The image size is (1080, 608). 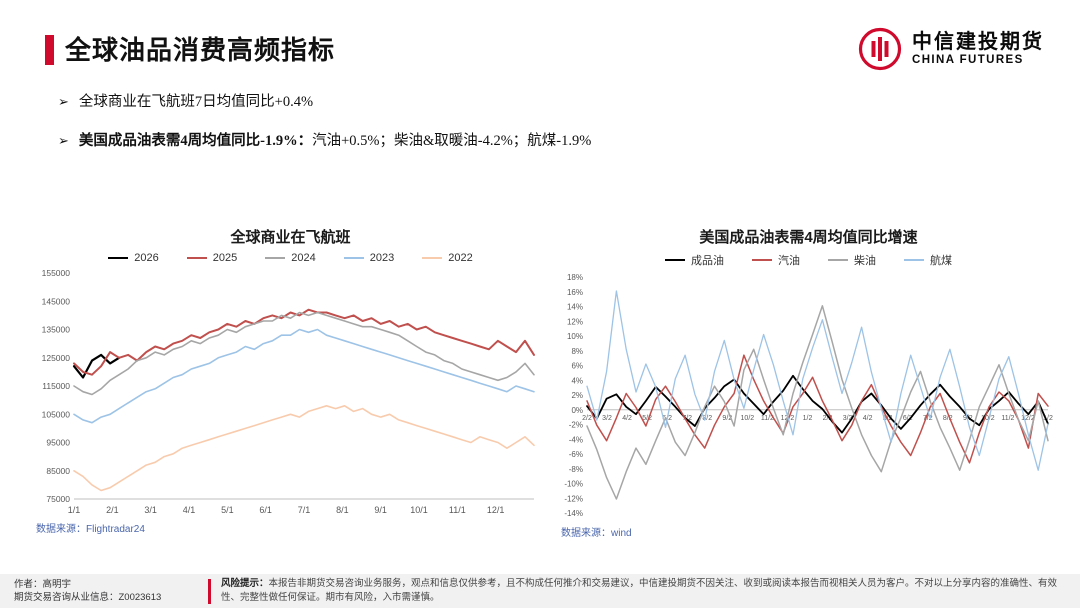 What do you see at coordinates (573, 498) in the screenshot?
I see `svg-text: -12%` at bounding box center [573, 498].